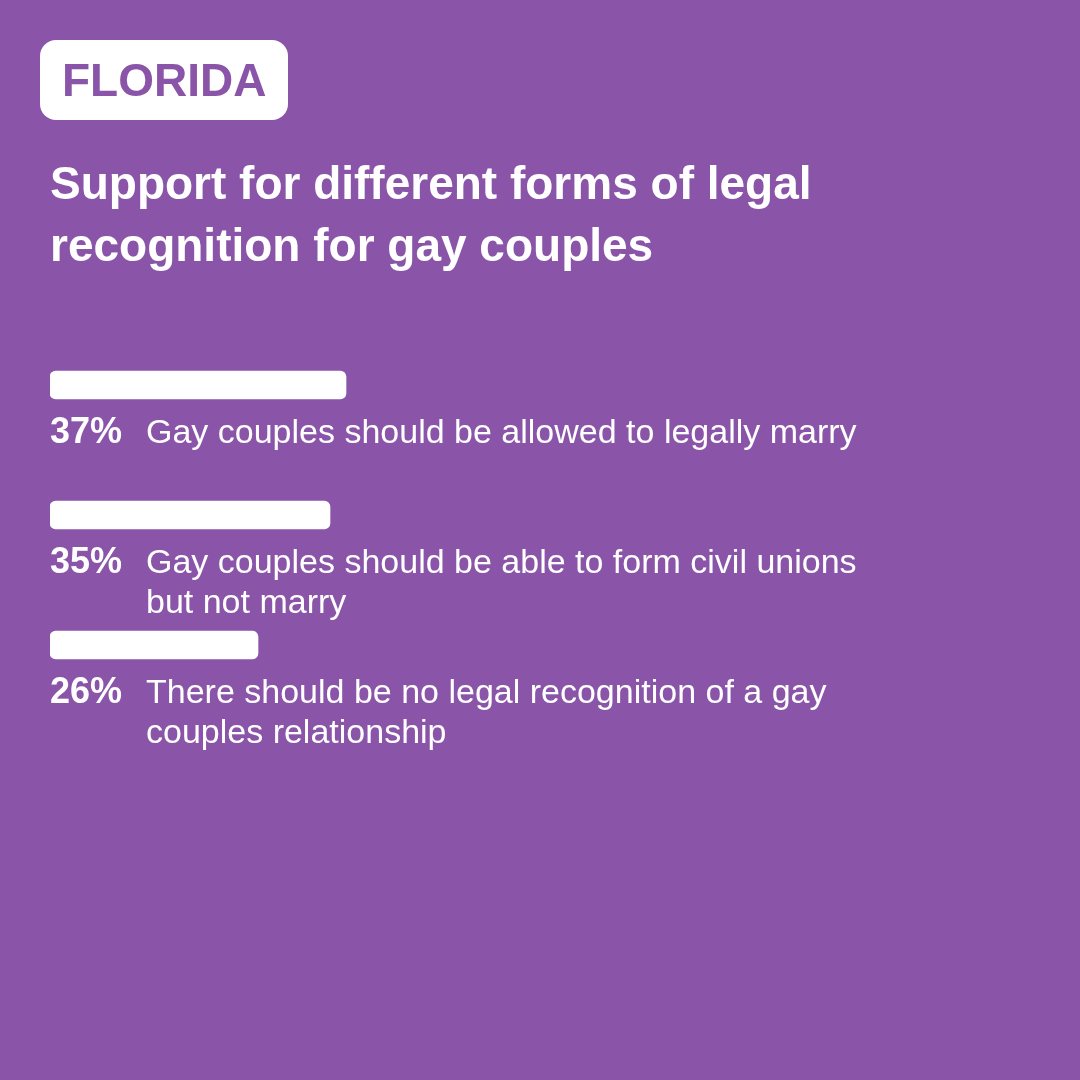 The image size is (1080, 1080). I want to click on chart-title: Support for different forms of legal recognition for gay couples, so click(431, 214).